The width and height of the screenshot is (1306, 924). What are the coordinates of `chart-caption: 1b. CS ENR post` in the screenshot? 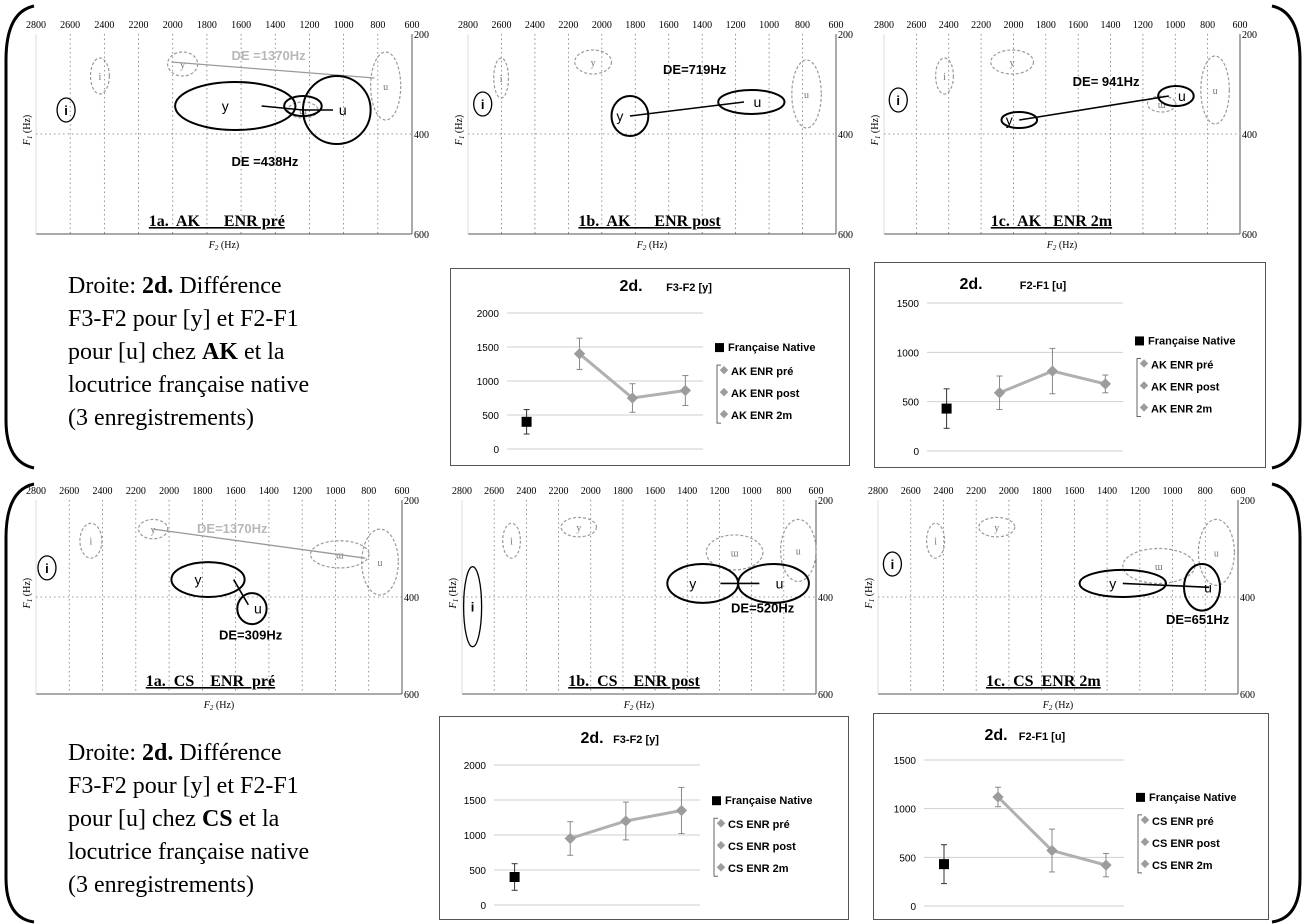 It's located at (634, 681).